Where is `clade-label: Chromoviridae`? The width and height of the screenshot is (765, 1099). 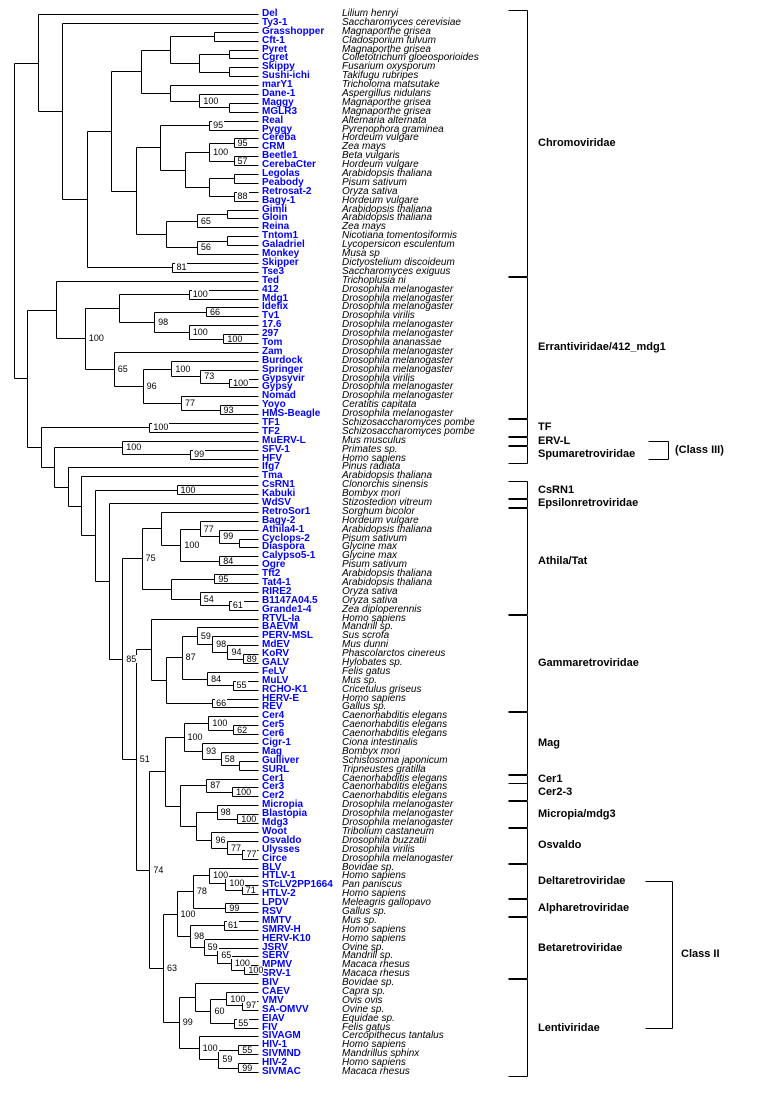 clade-label: Chromoviridae is located at coordinates (577, 142).